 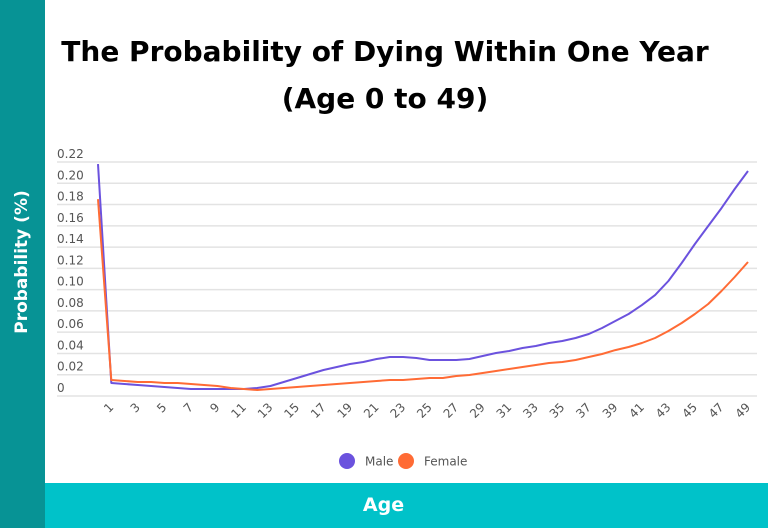 I want to click on x-tick-label: 25, so click(x=424, y=410).